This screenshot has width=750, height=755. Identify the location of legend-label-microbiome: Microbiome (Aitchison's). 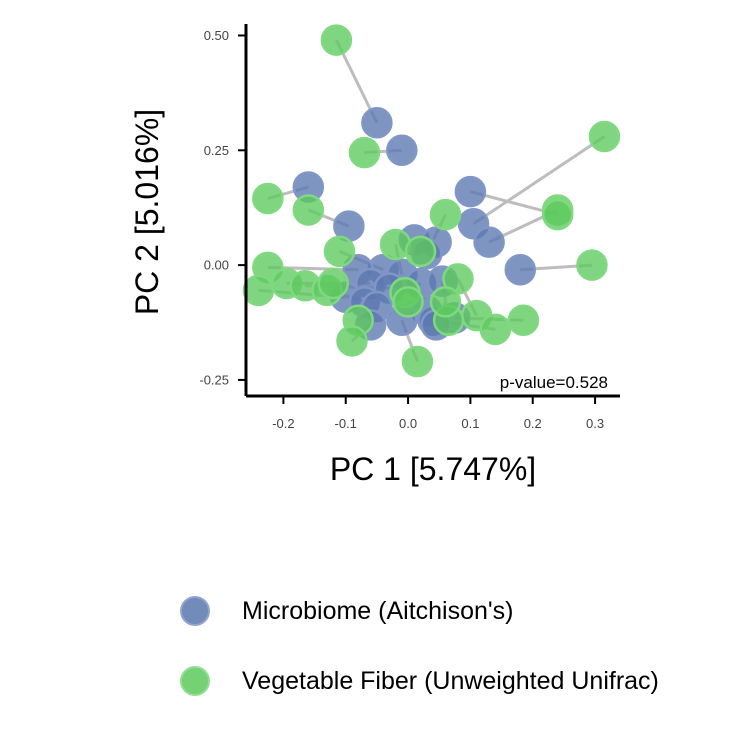
(378, 610).